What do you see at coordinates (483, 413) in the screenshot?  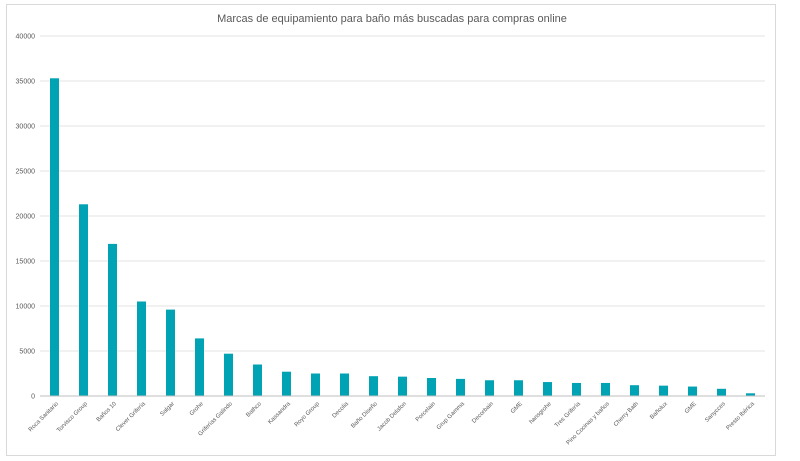 I see `x-tick-label: Decorbain` at bounding box center [483, 413].